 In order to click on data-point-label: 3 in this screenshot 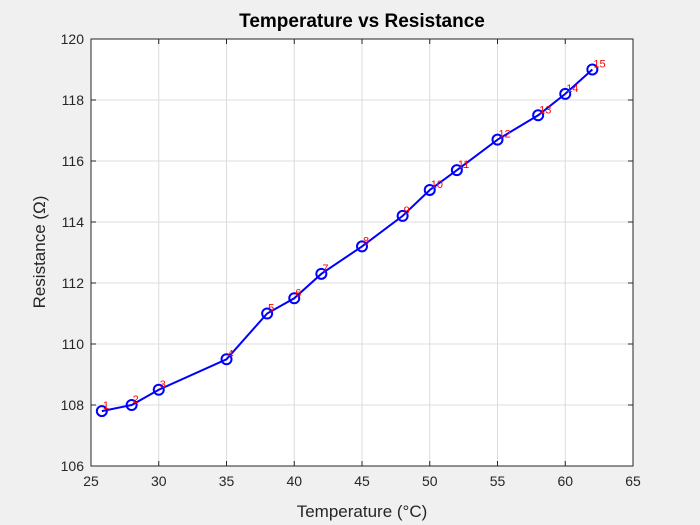, I will do `click(163, 385)`.